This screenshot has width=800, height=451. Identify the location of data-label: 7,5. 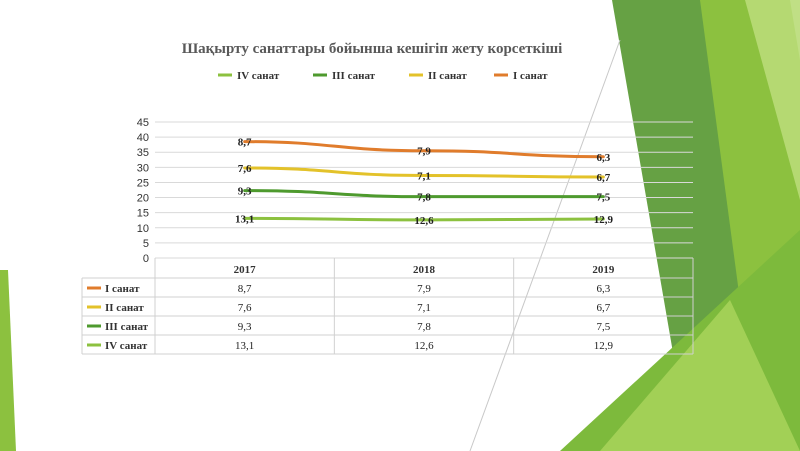
(603, 198).